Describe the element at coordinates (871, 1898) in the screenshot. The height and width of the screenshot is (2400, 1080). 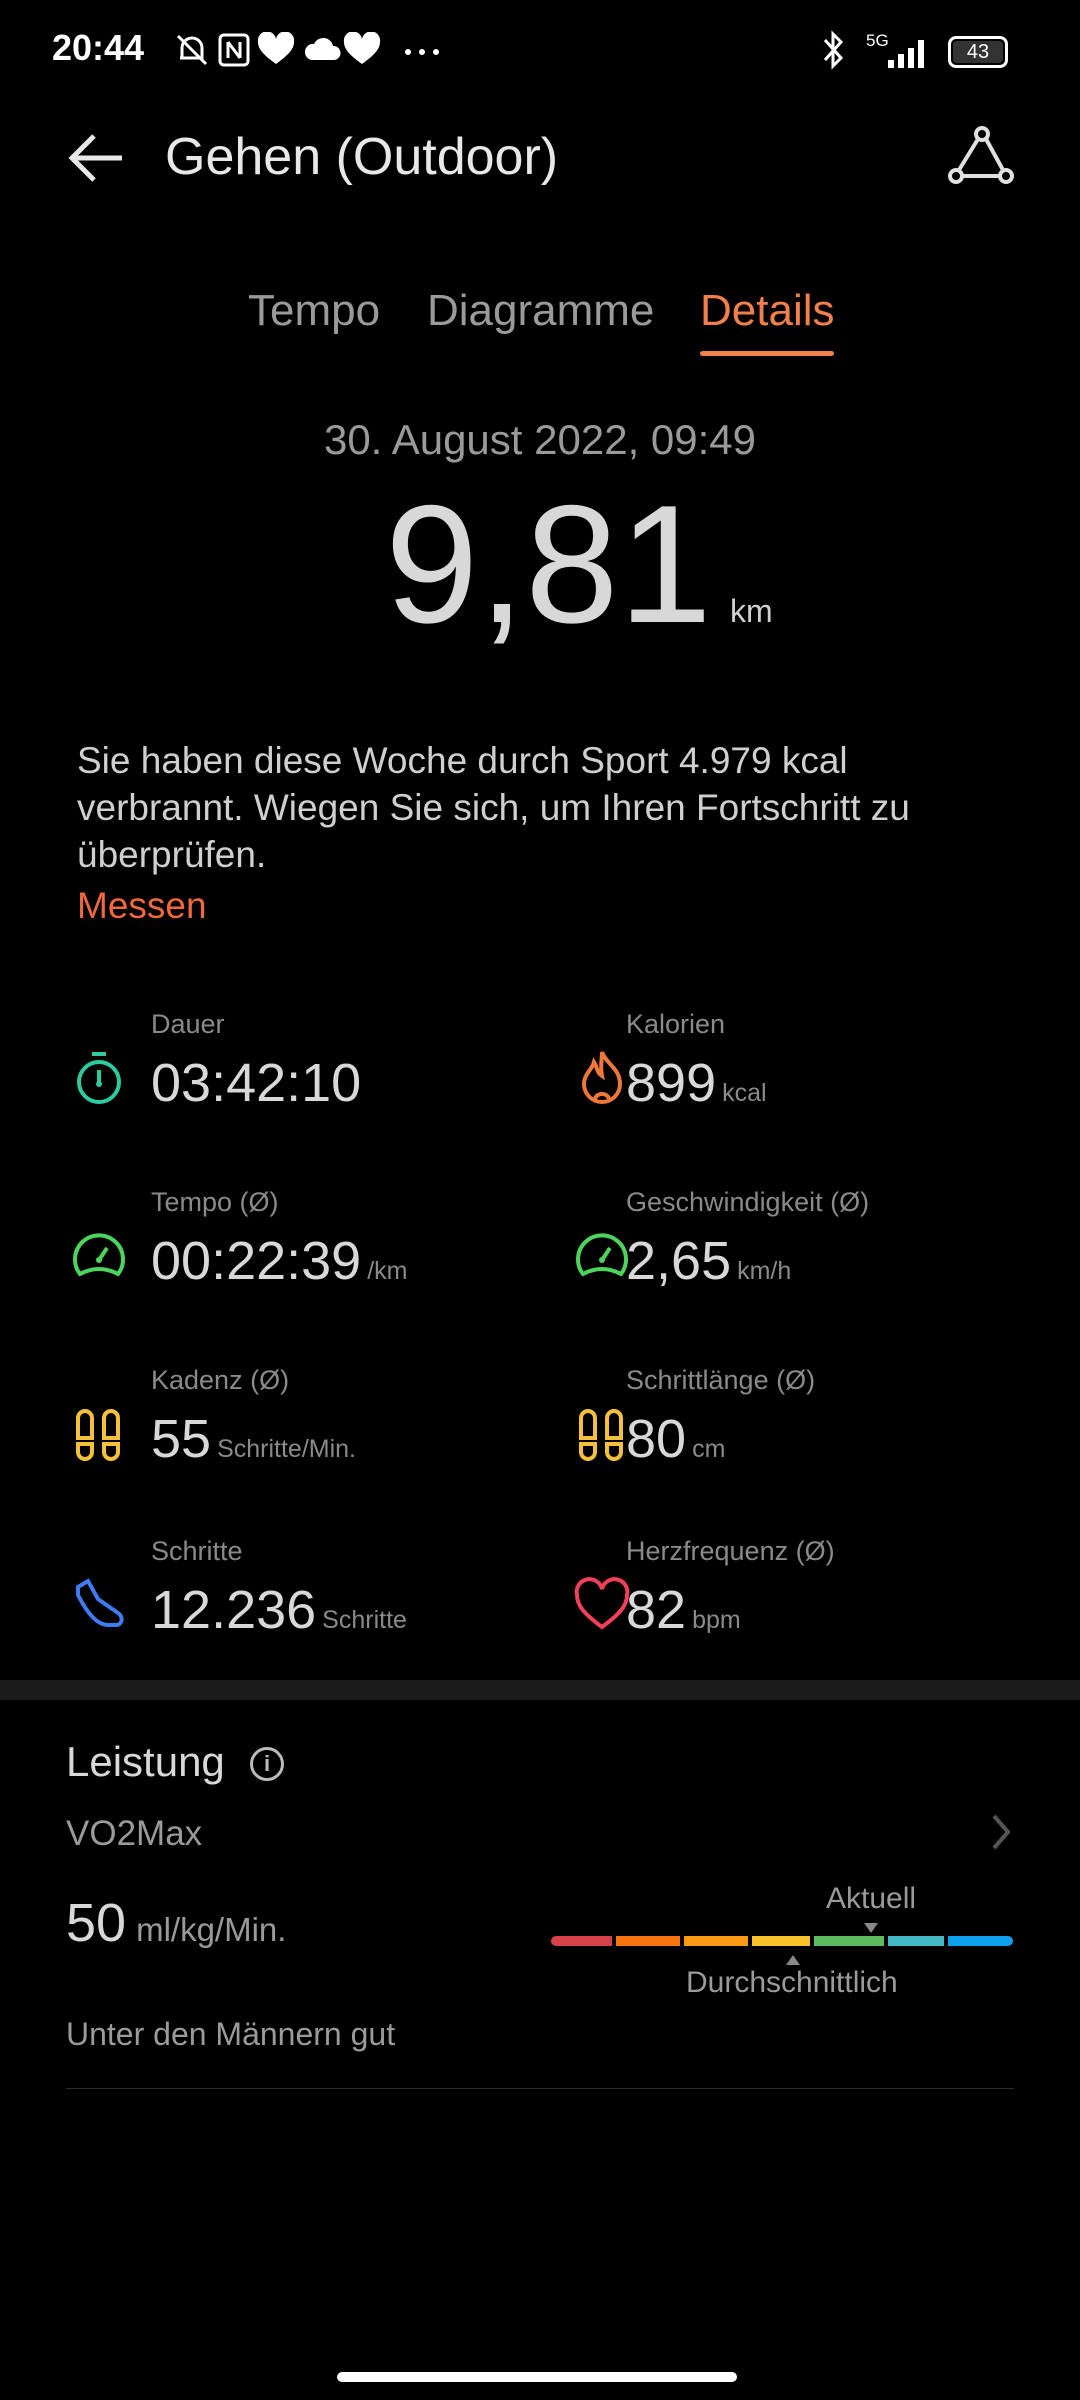
I see `current-label: Aktuell` at that location.